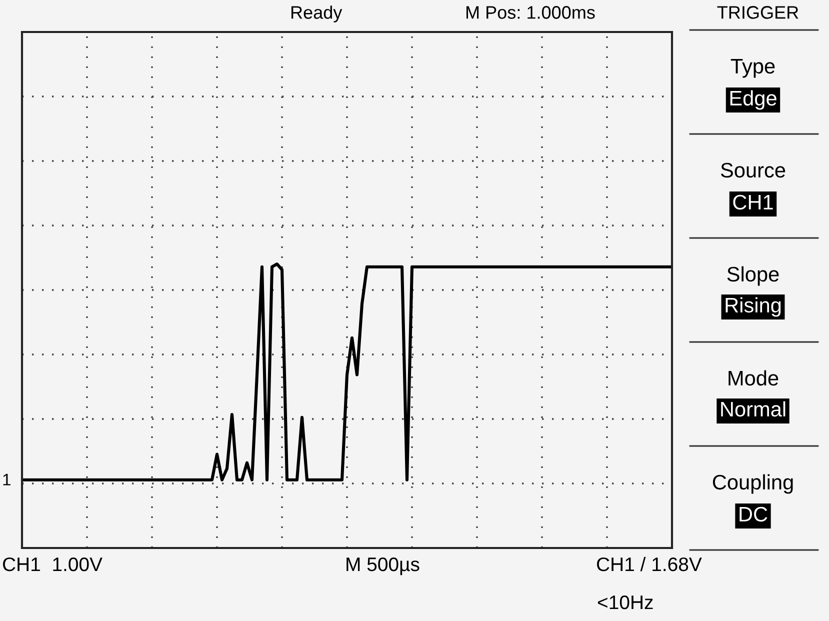  I want to click on text: <10Hz, so click(625, 602).